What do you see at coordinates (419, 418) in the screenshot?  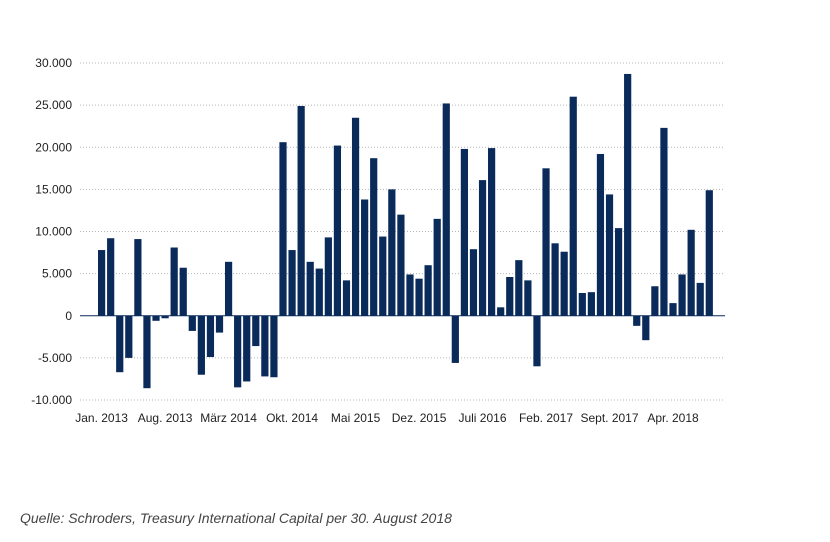 I see `x-tick-label: Dez. 2015` at bounding box center [419, 418].